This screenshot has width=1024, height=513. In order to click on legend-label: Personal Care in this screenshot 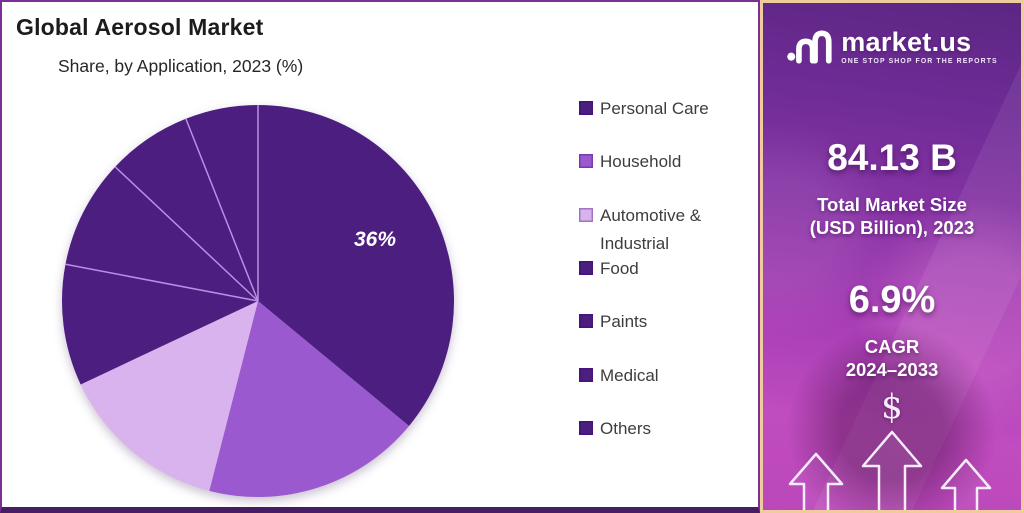, I will do `click(654, 108)`.